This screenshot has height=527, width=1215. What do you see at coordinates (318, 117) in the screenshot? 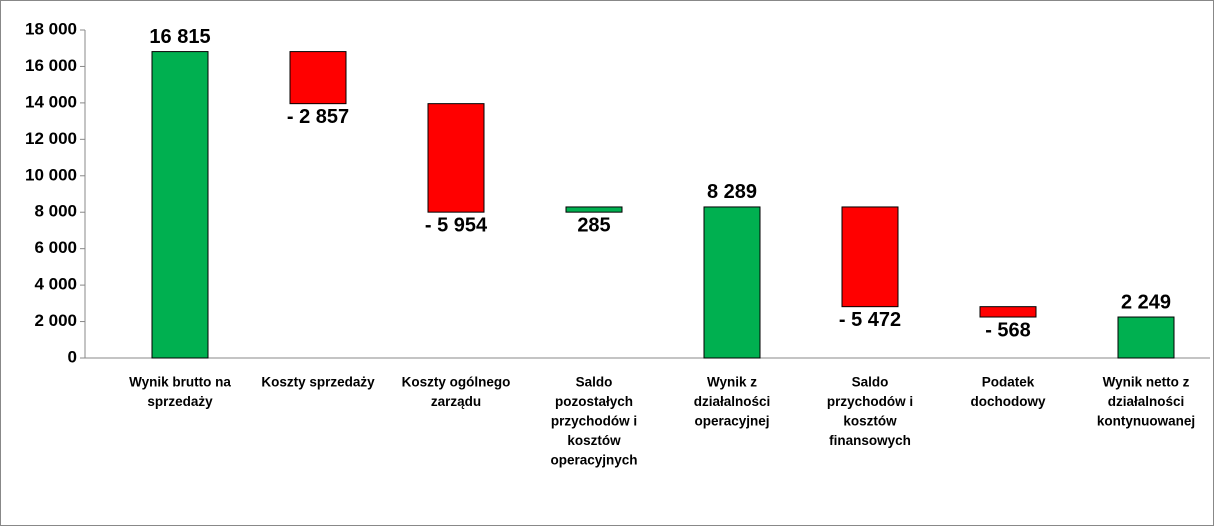
I see `value-label: - 2 857` at bounding box center [318, 117].